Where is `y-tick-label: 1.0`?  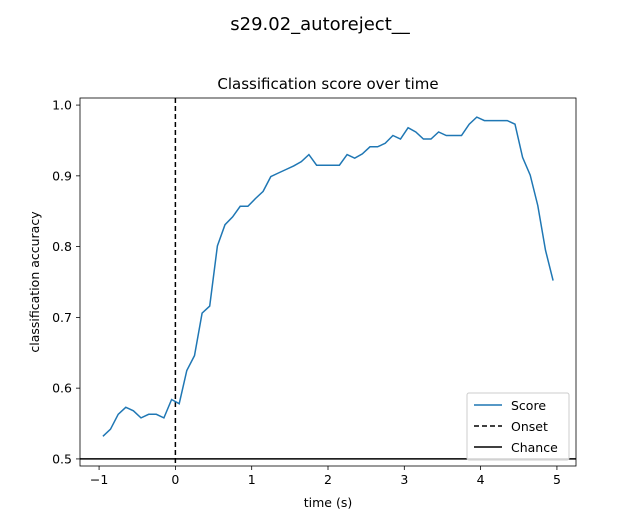
y-tick-label: 1.0 is located at coordinates (62, 105).